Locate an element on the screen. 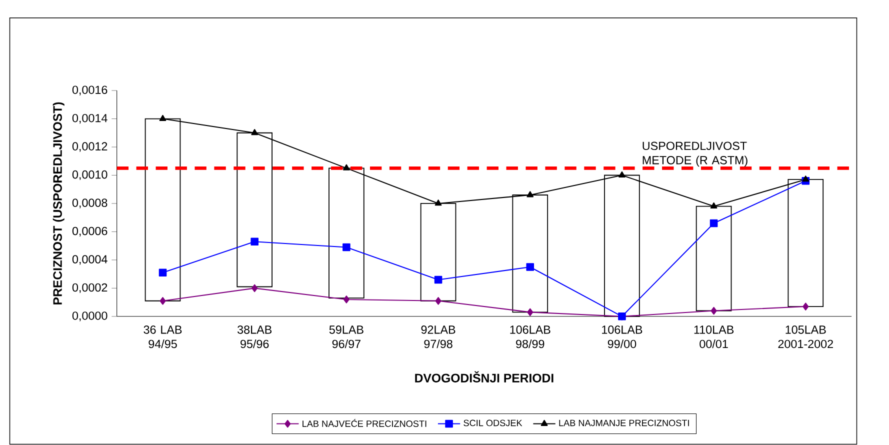 This screenshot has height=445, width=889. y-axis-title: PRECIZNOST (USPOREDLJIVOST) is located at coordinates (58, 203).